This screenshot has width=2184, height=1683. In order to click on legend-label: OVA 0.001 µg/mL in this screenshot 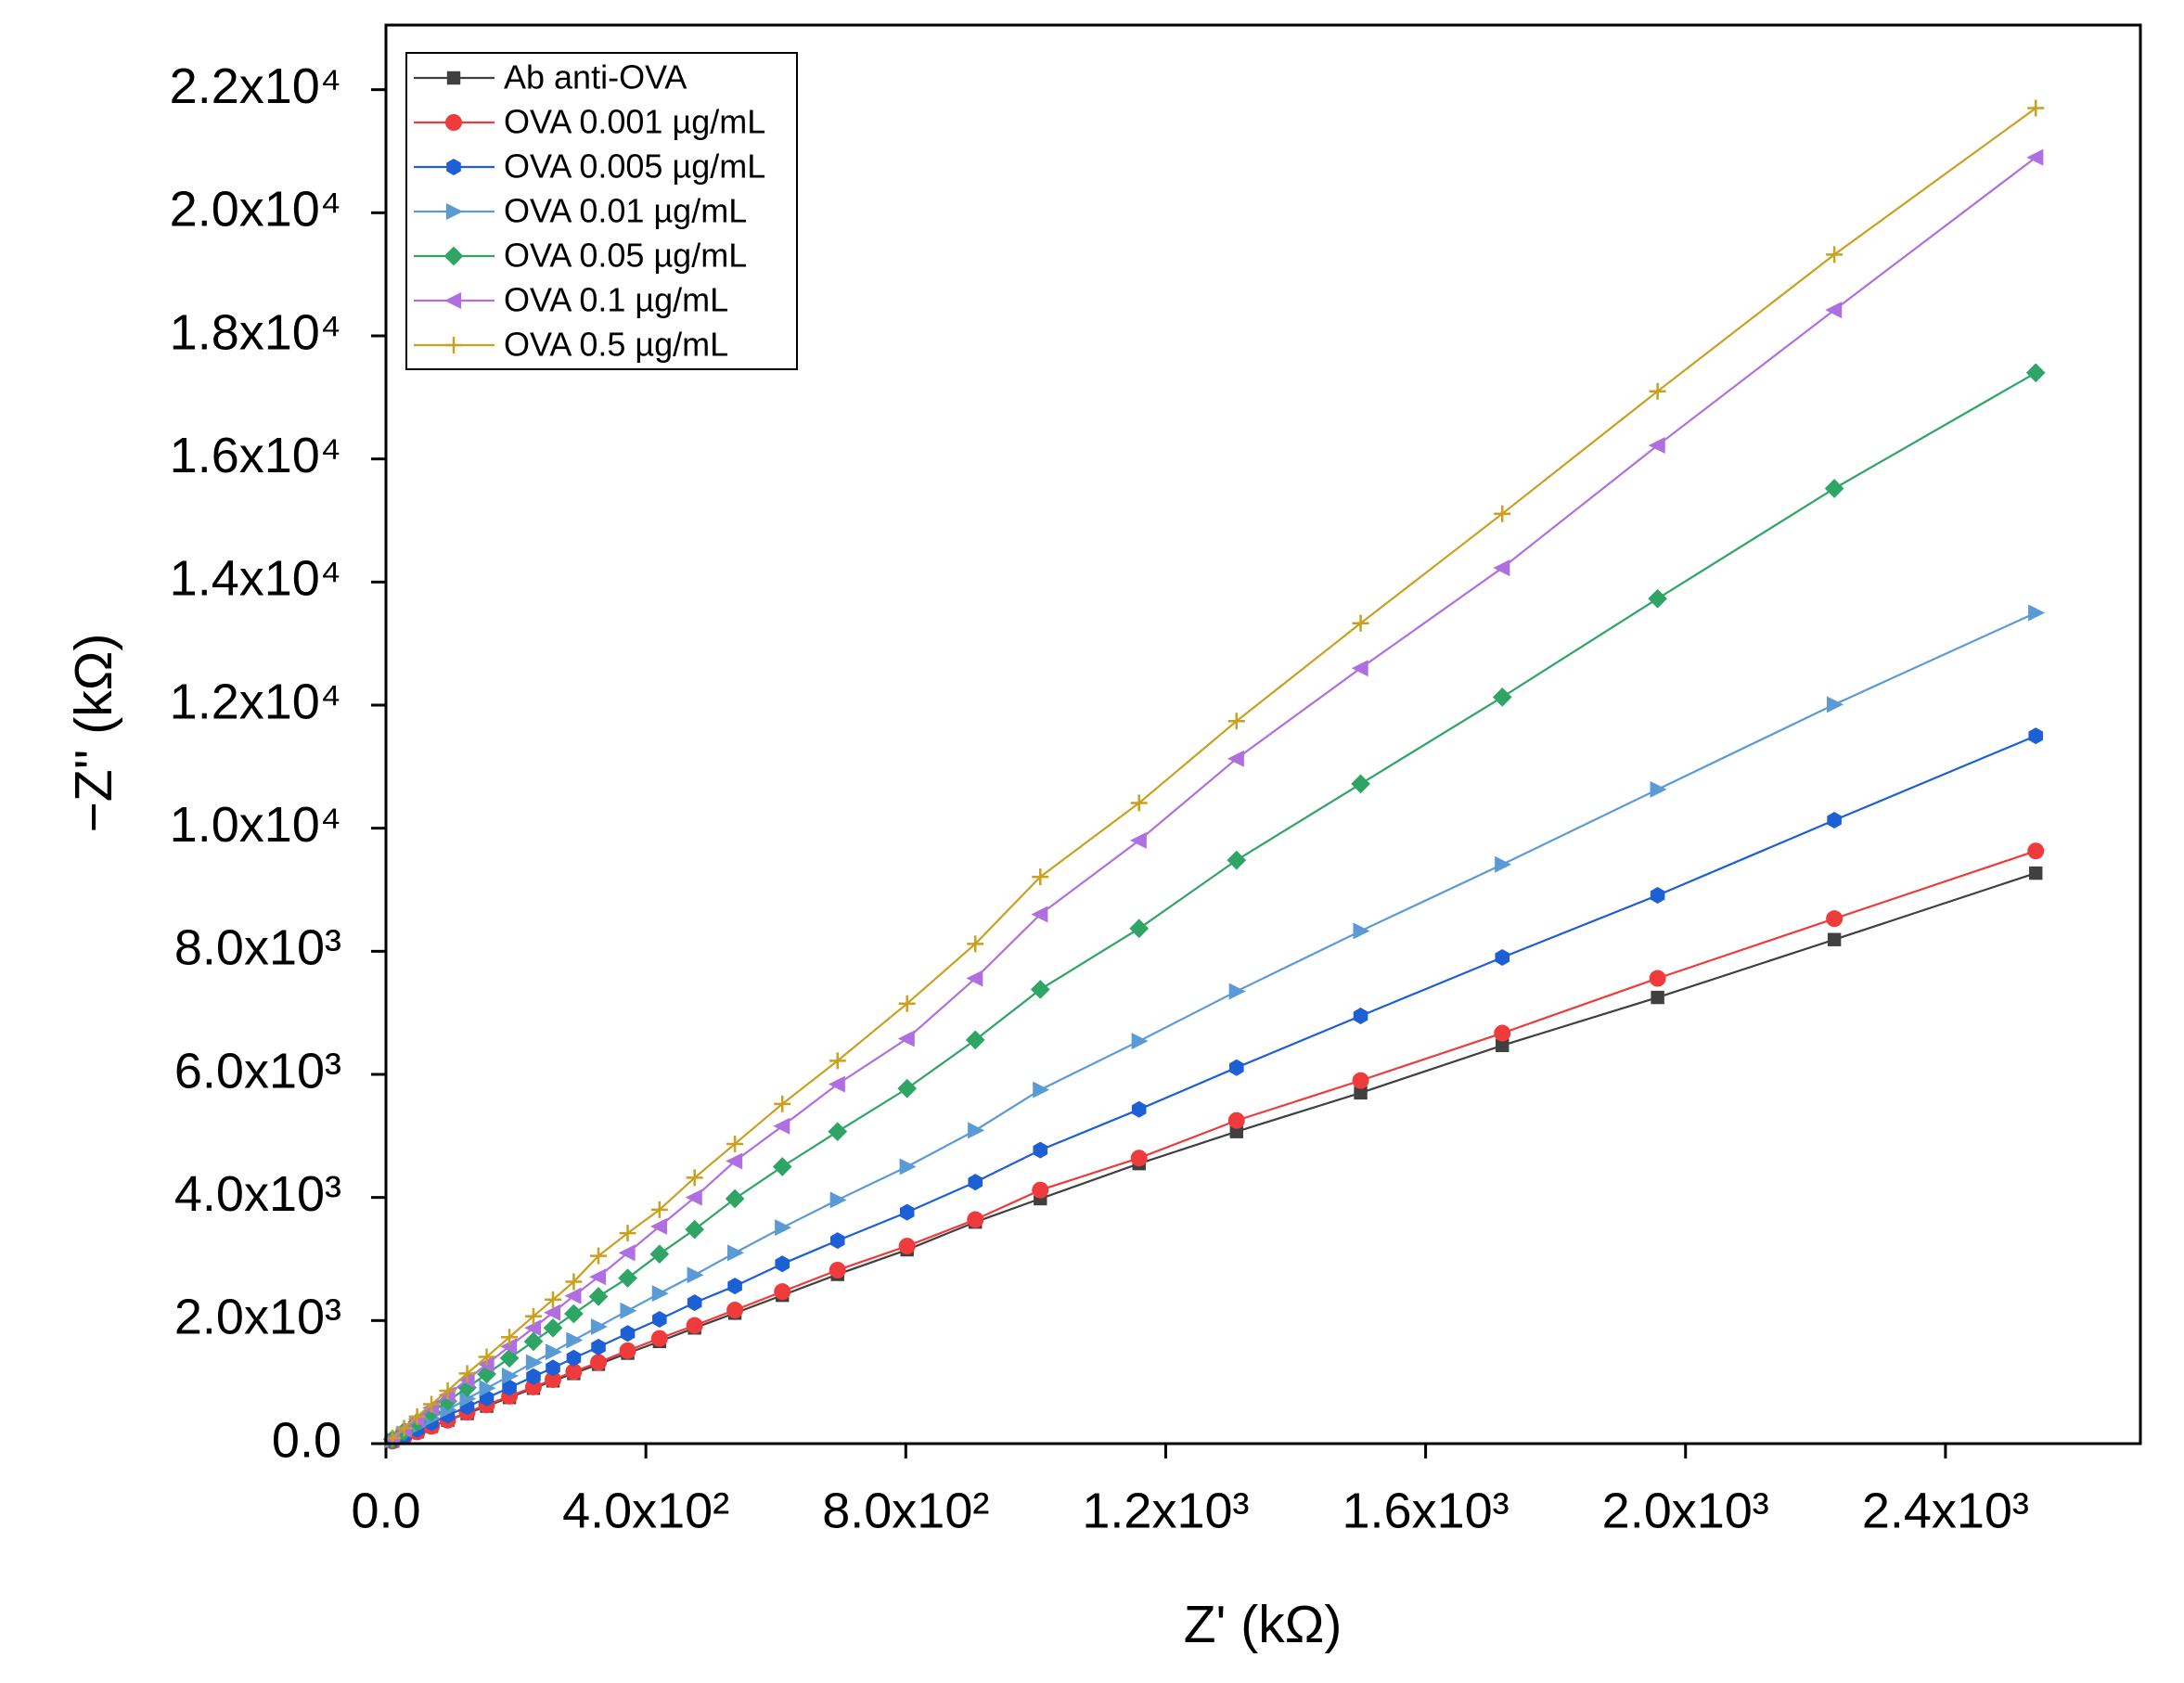, I will do `click(634, 122)`.